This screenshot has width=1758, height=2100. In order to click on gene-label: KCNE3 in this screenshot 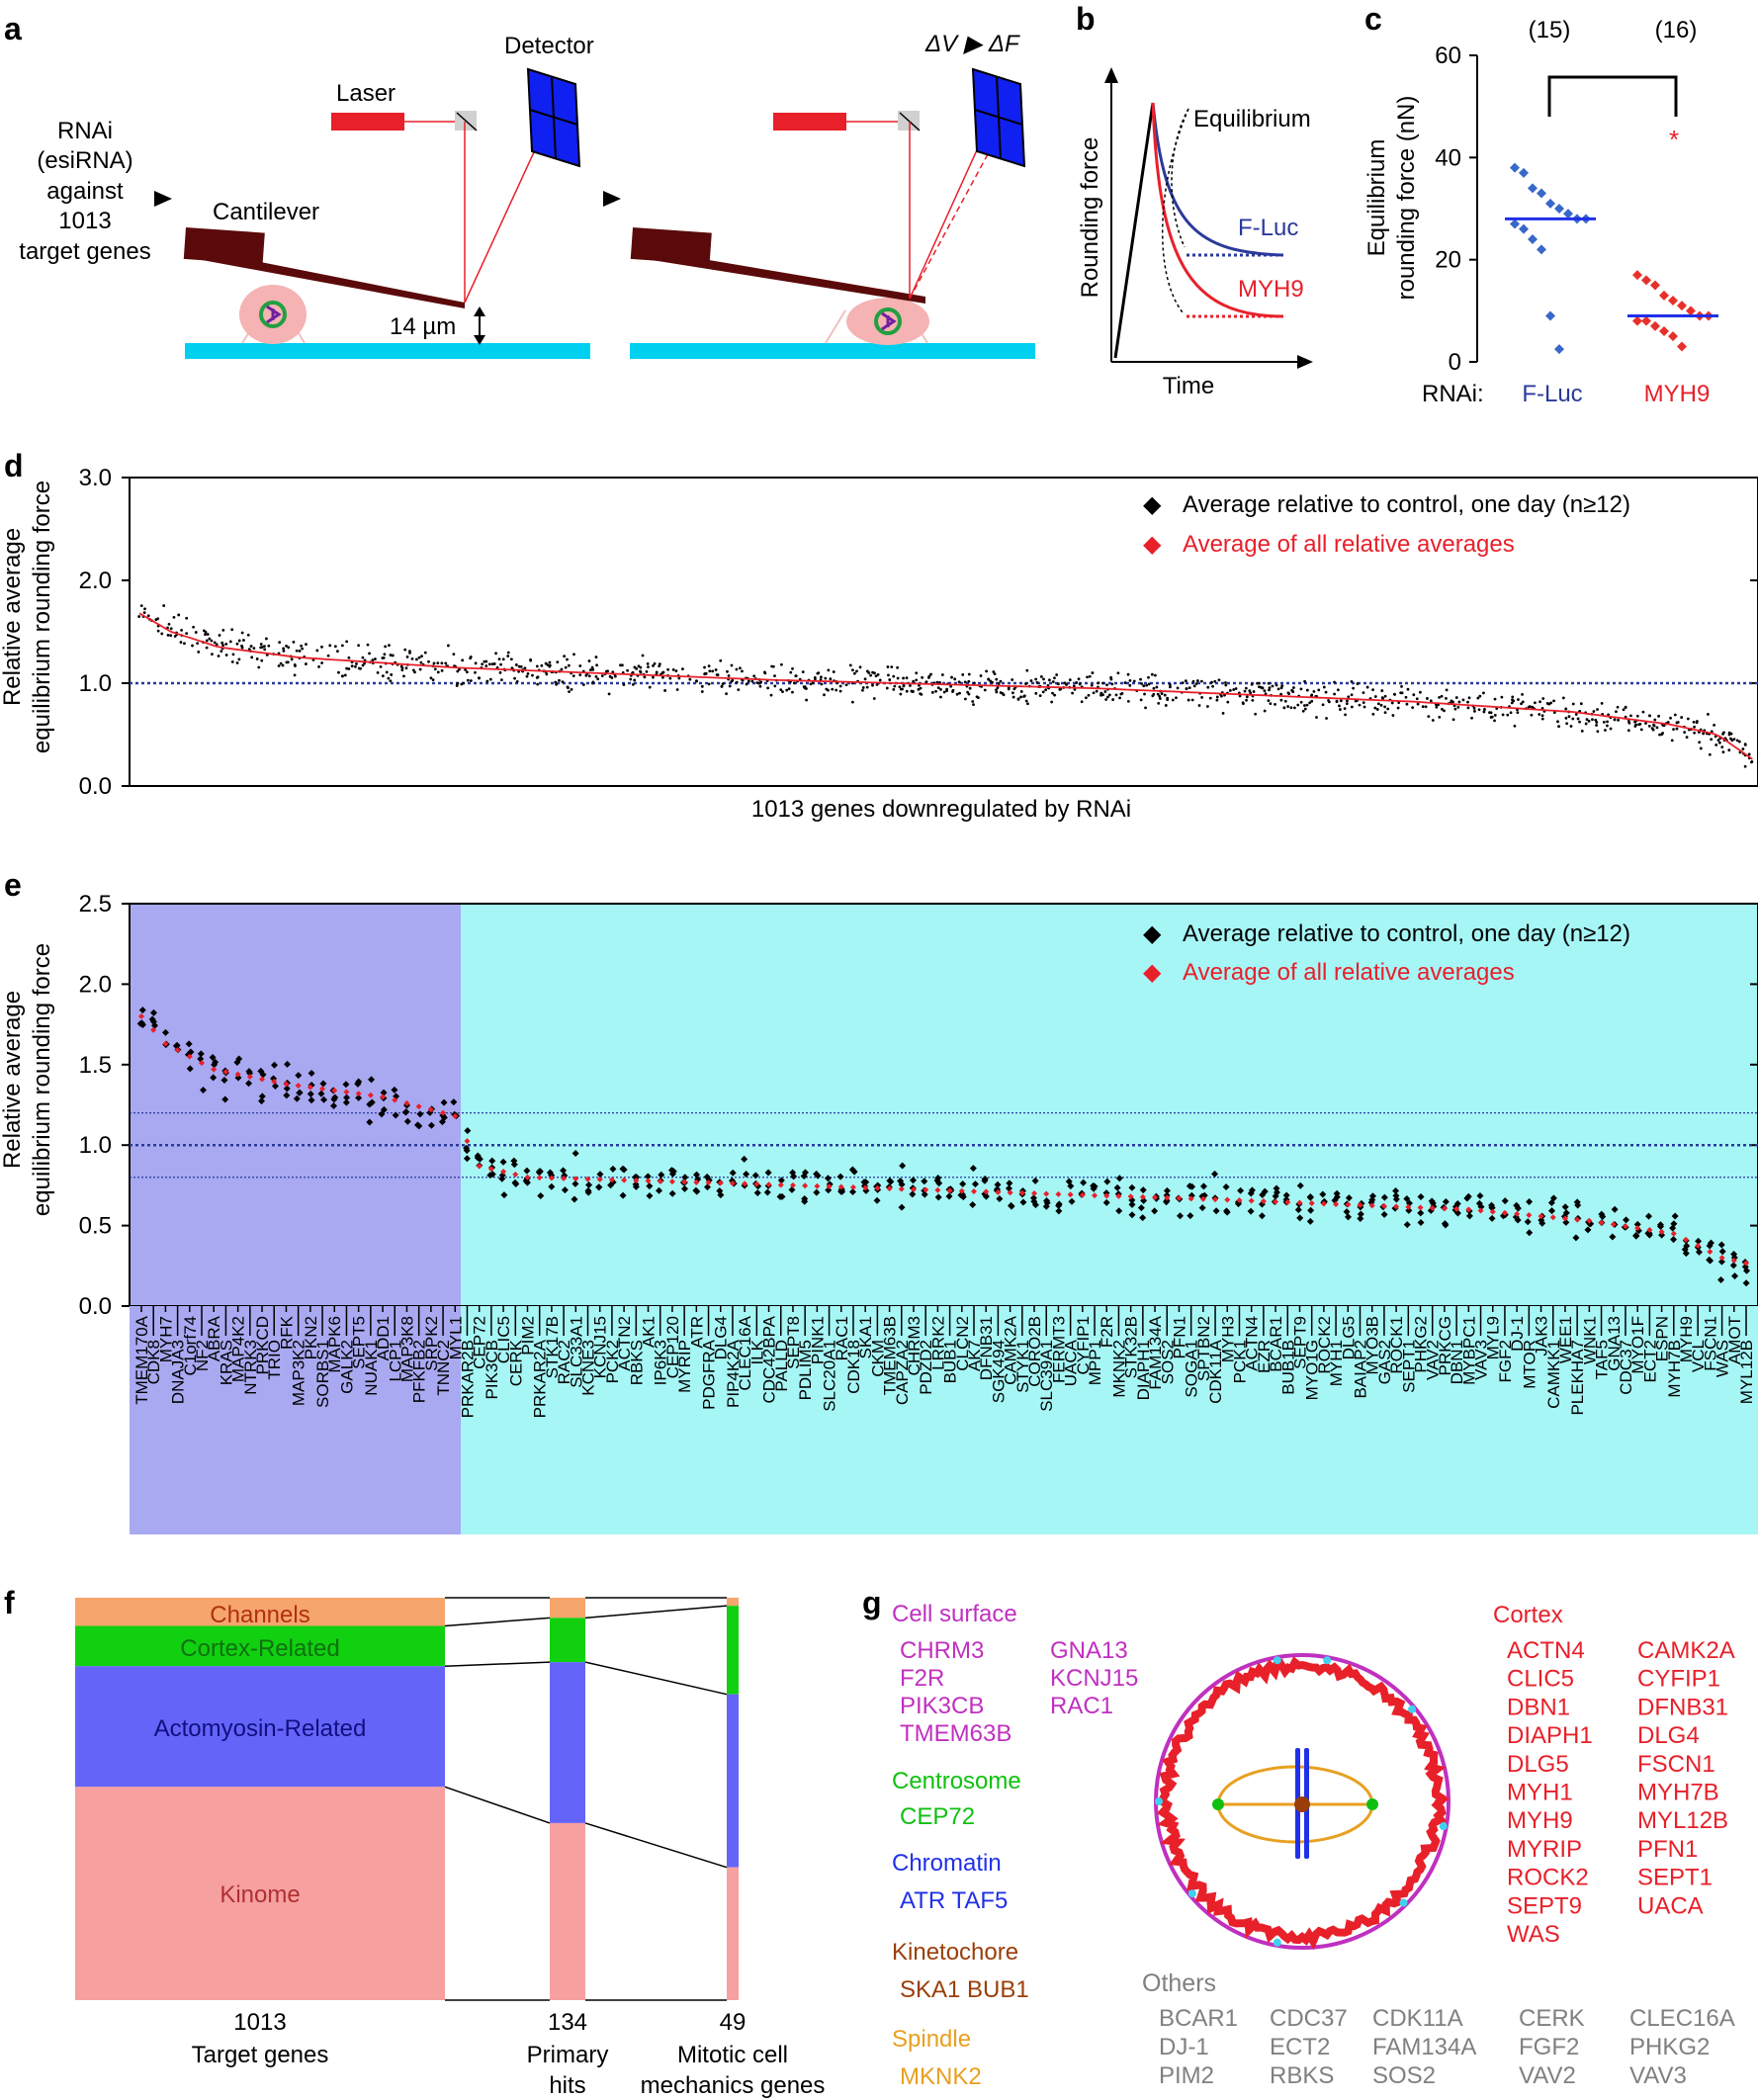, I will do `click(589, 1368)`.